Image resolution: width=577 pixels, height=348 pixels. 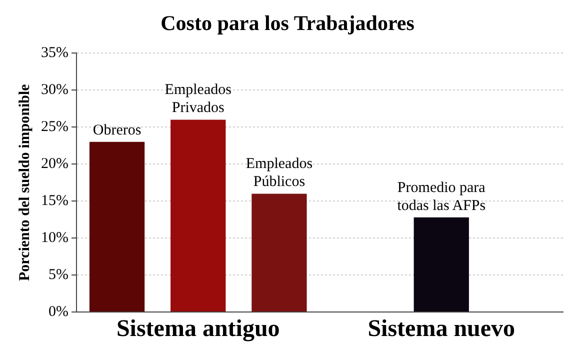 What do you see at coordinates (54, 238) in the screenshot?
I see `y-tick-label: 10%` at bounding box center [54, 238].